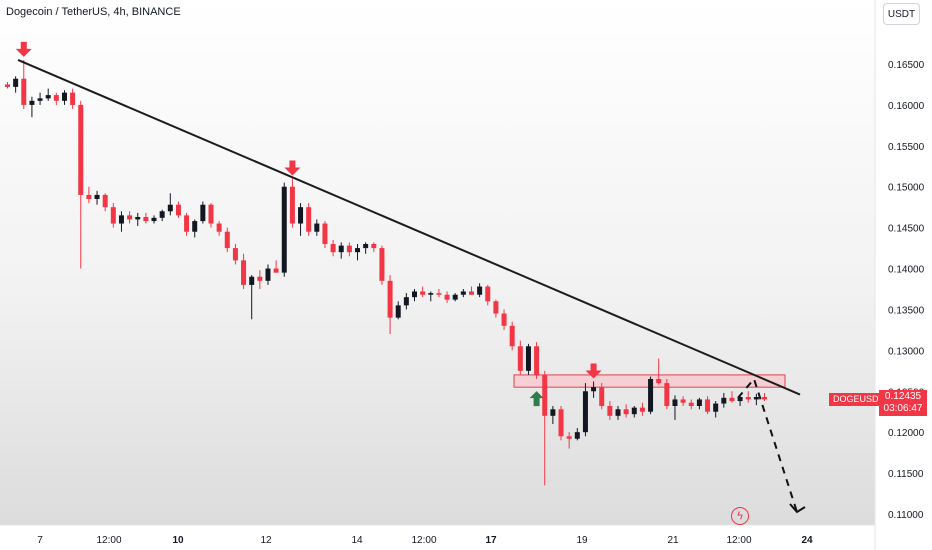 The image size is (932, 550). I want to click on x-tick-label: 24, so click(807, 540).